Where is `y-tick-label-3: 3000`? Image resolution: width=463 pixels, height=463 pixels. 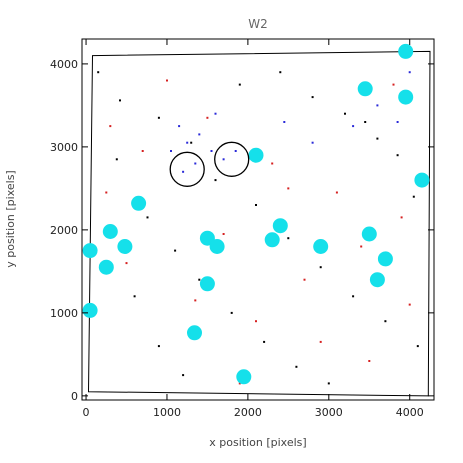 y-tick-label-3: 3000 is located at coordinates (64, 147).